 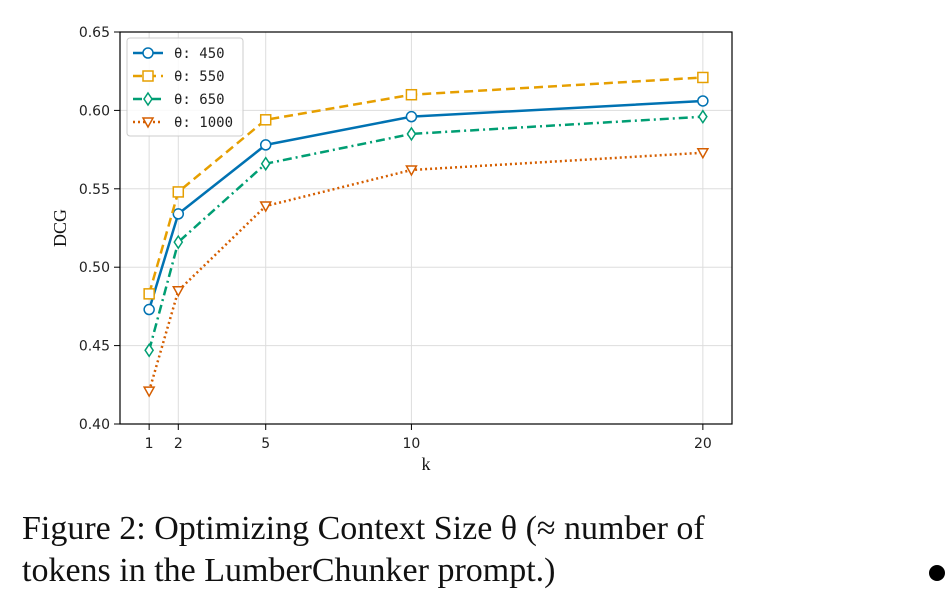 I want to click on x-tick-label: 10, so click(x=412, y=444).